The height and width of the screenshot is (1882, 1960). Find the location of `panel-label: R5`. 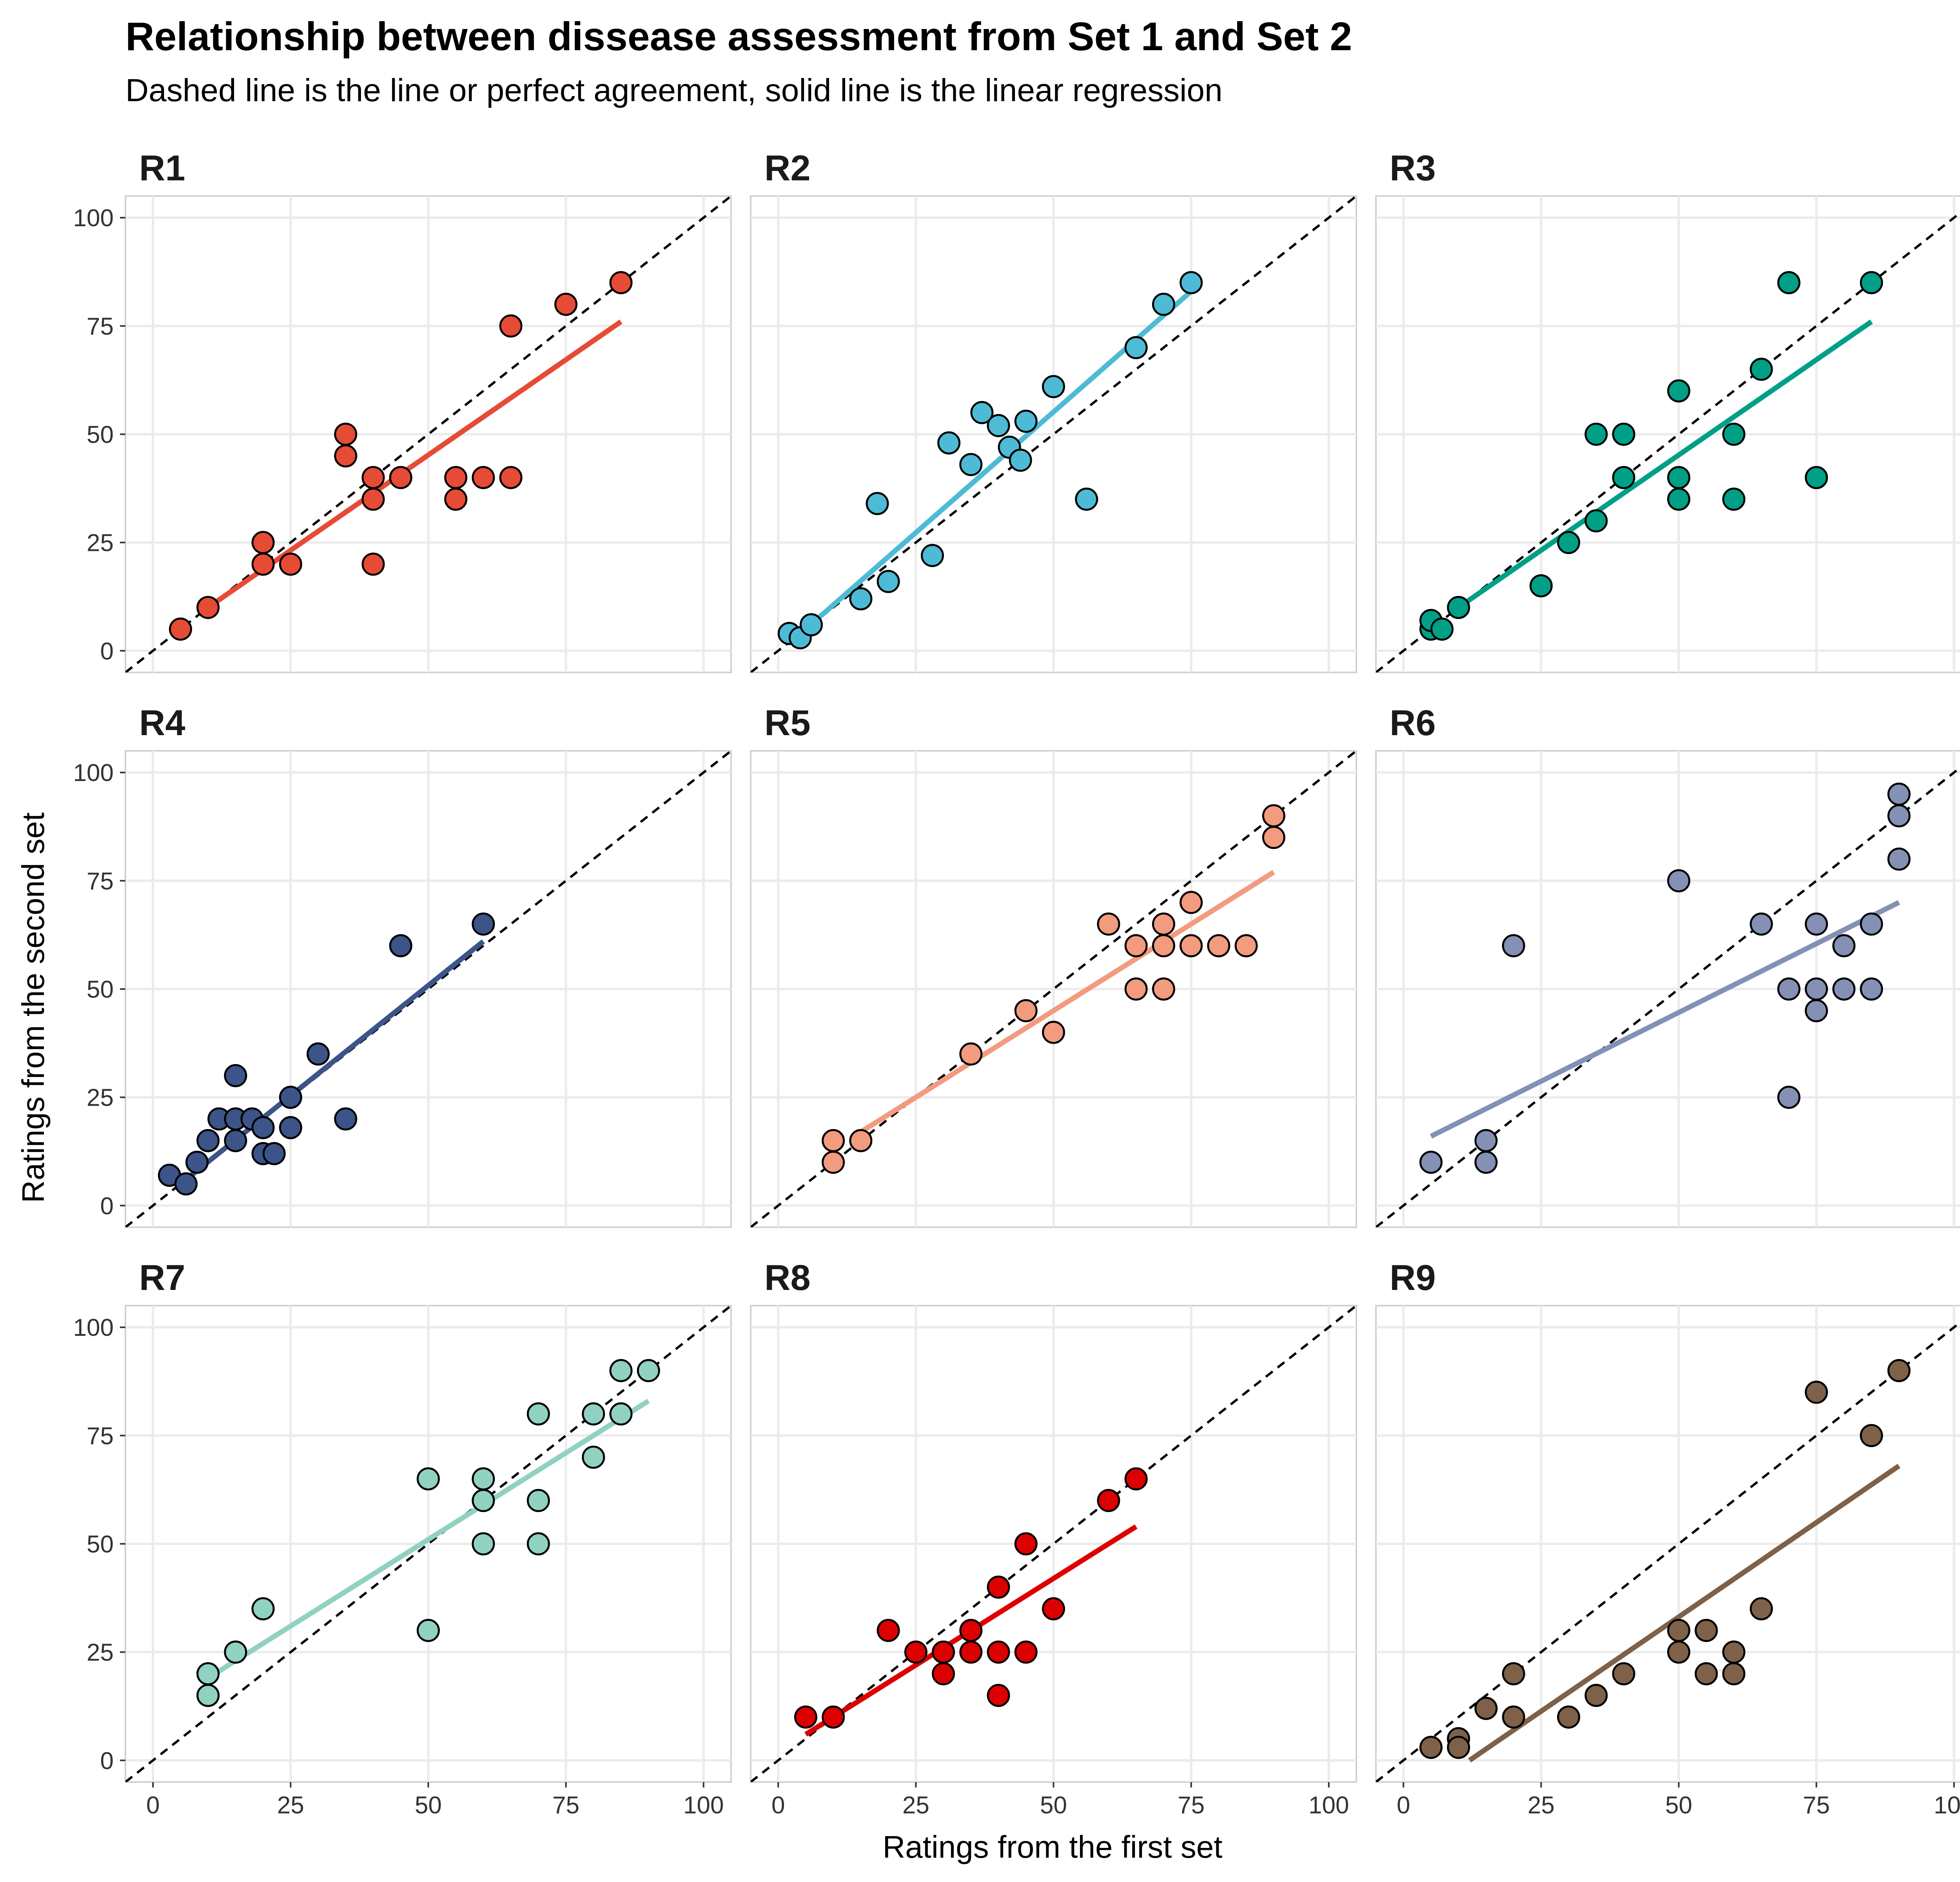

panel-label: R5 is located at coordinates (787, 723).